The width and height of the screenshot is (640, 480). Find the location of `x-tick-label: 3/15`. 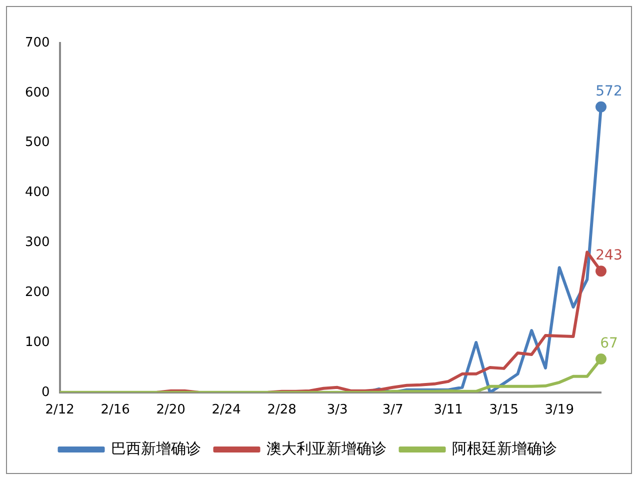

x-tick-label: 3/15 is located at coordinates (503, 410).